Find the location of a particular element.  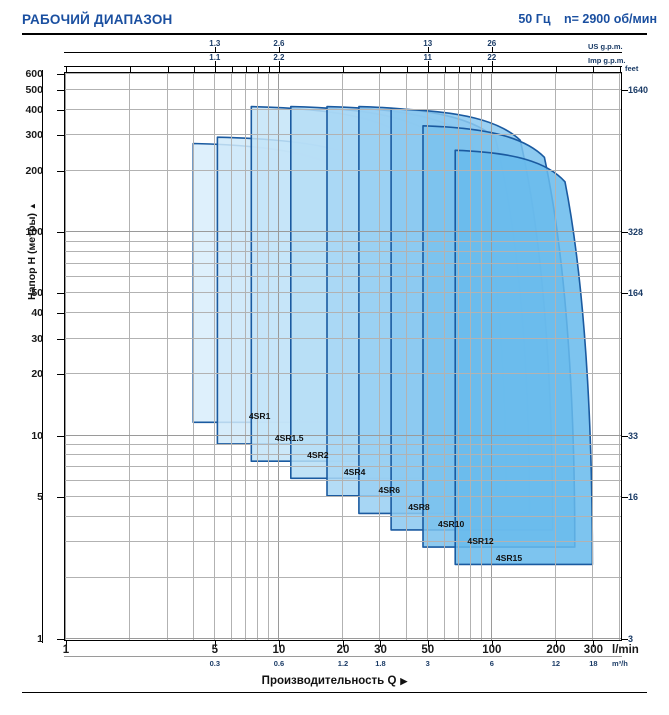

y-tick-label: 600 is located at coordinates (34, 74).